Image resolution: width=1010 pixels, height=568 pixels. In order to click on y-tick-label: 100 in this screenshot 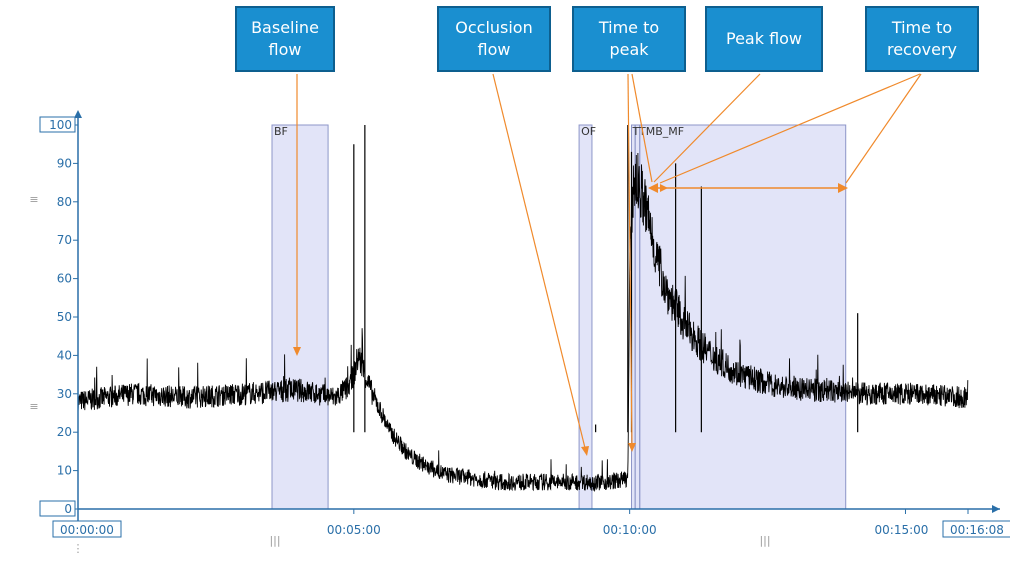, I will do `click(60, 125)`.